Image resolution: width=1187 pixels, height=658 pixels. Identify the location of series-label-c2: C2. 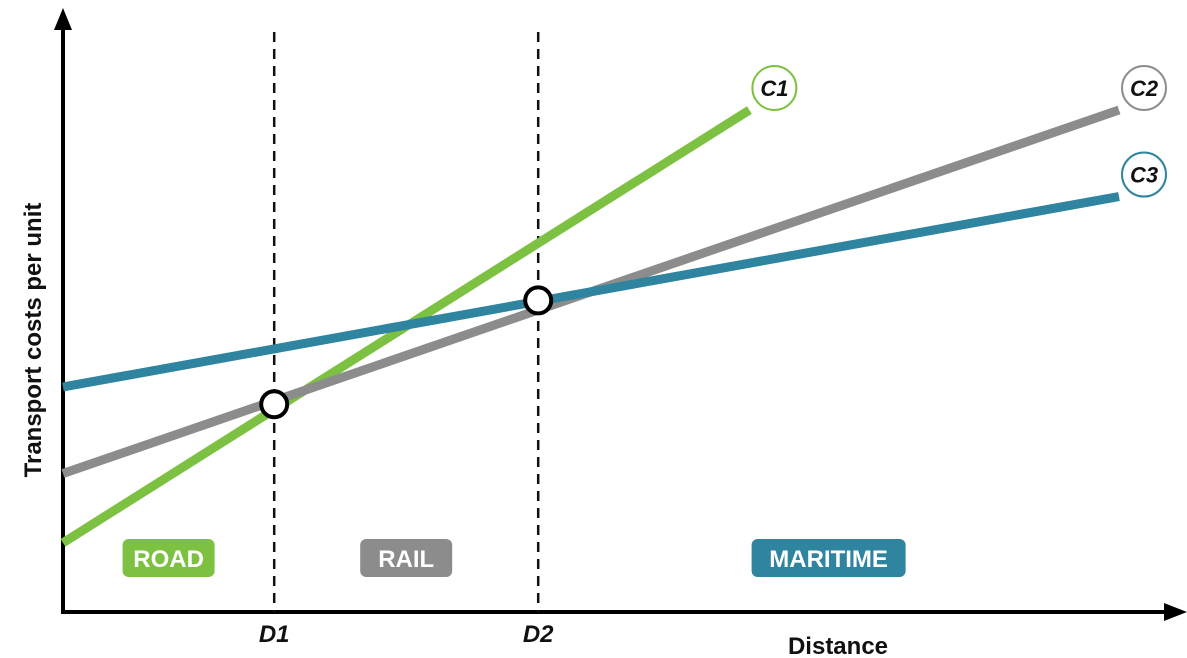
(1144, 88).